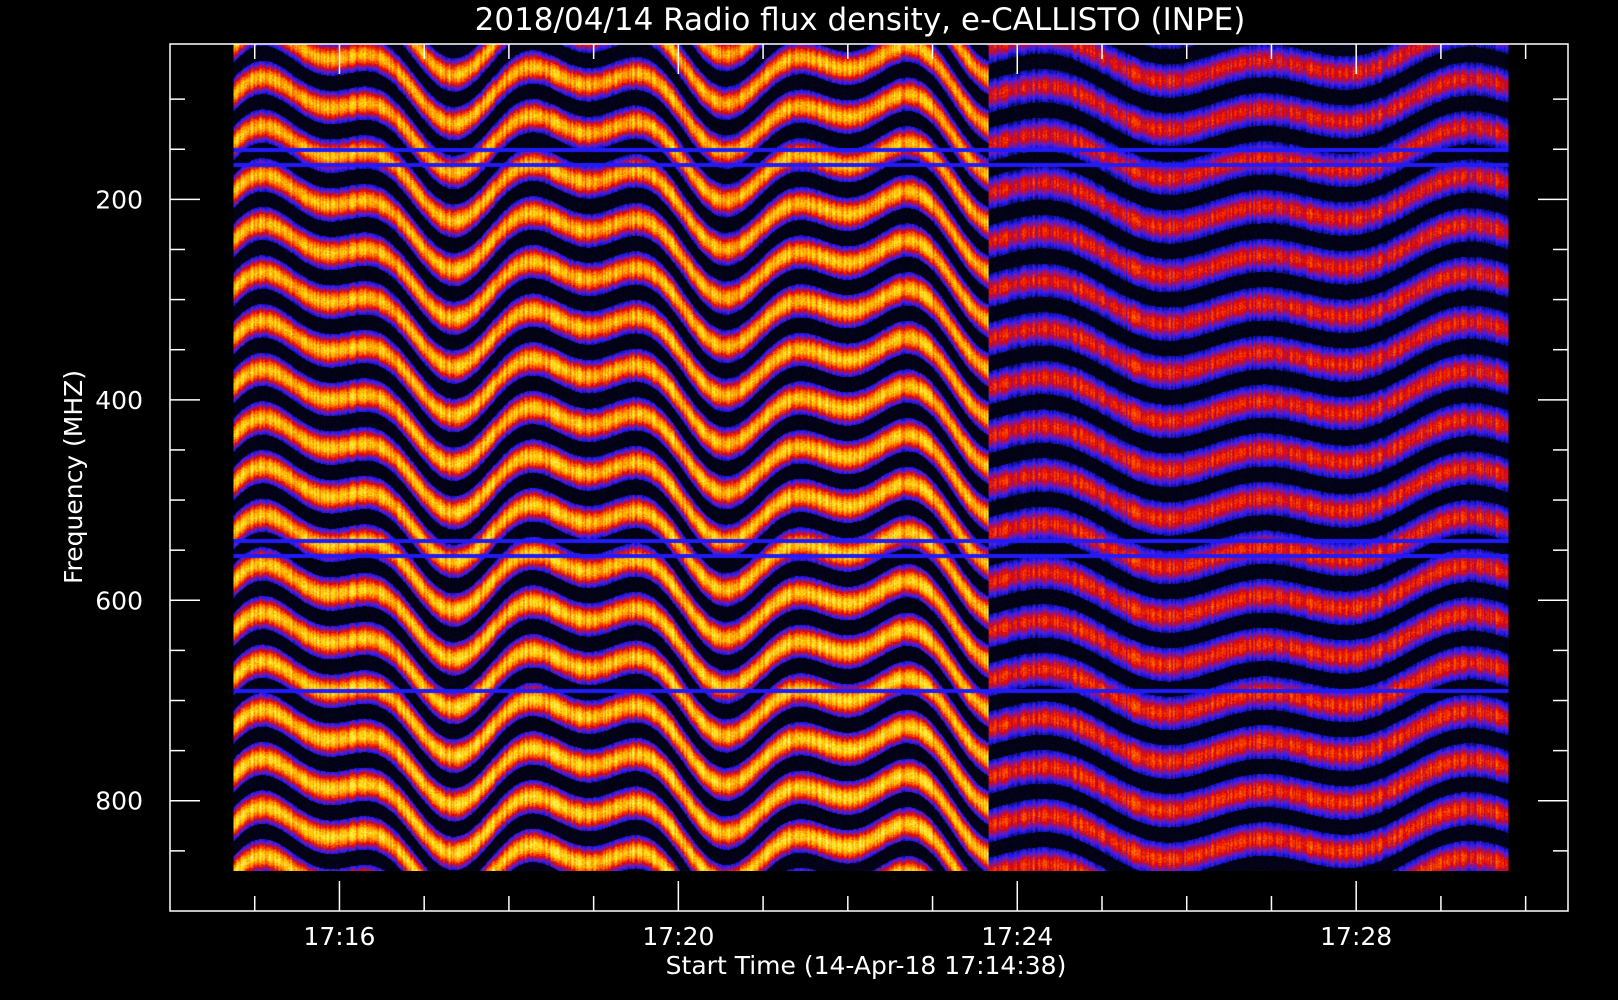  What do you see at coordinates (1017, 936) in the screenshot?
I see `x-tick-label: 17:24` at bounding box center [1017, 936].